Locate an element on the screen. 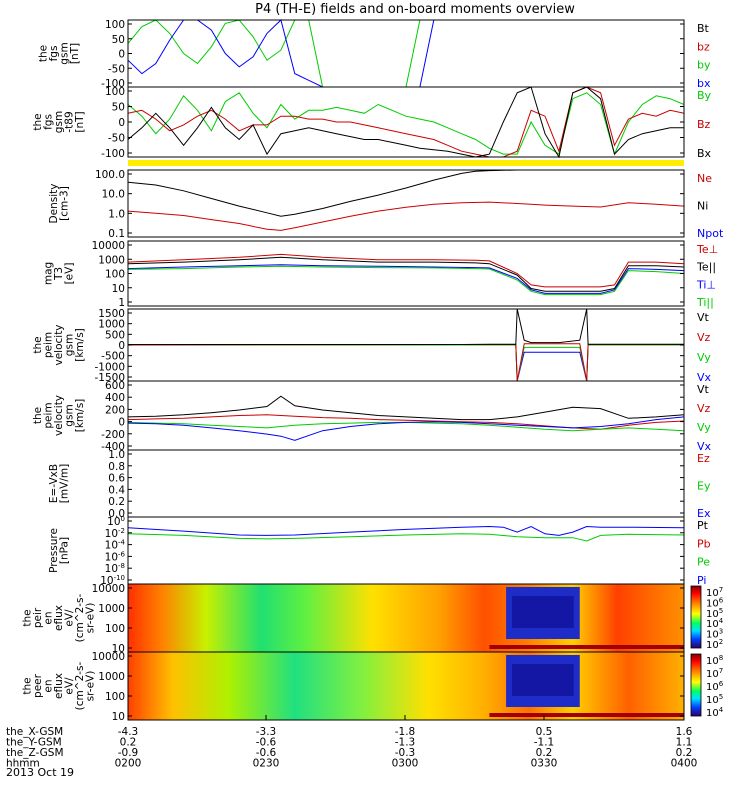  orbit-value: -3.3 is located at coordinates (266, 732).